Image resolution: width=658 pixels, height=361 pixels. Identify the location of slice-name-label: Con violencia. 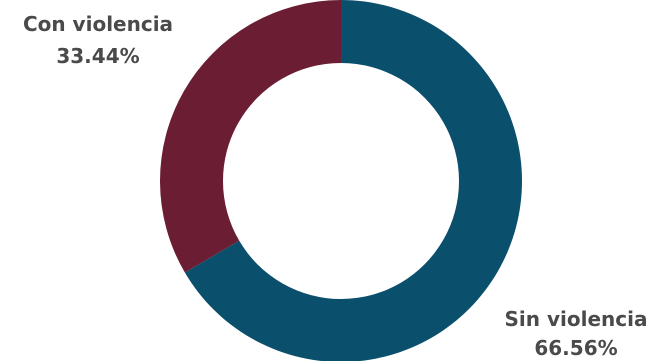
(98, 24).